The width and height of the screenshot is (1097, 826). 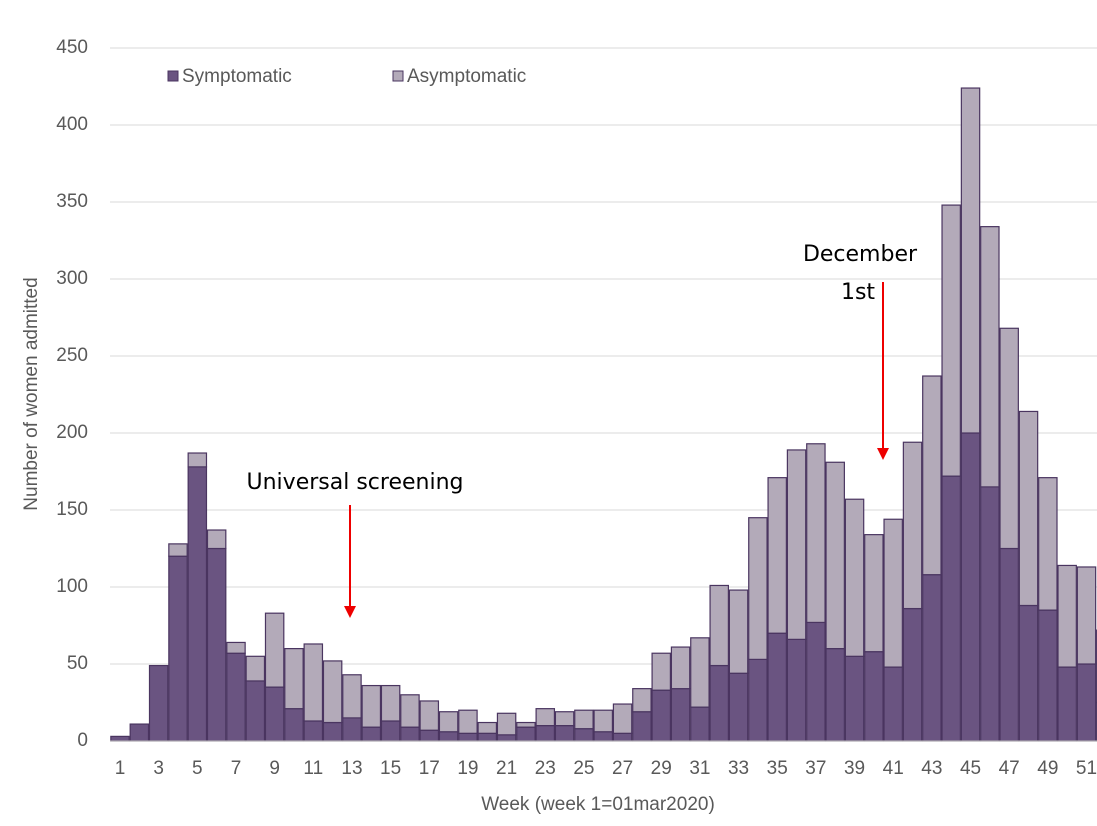 I want to click on y-tick-label: 50, so click(x=77, y=663).